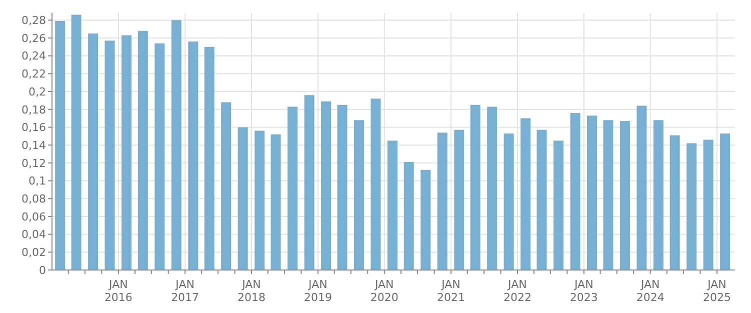 The image size is (751, 313). I want to click on y-tick-label: 0,08, so click(34, 199).